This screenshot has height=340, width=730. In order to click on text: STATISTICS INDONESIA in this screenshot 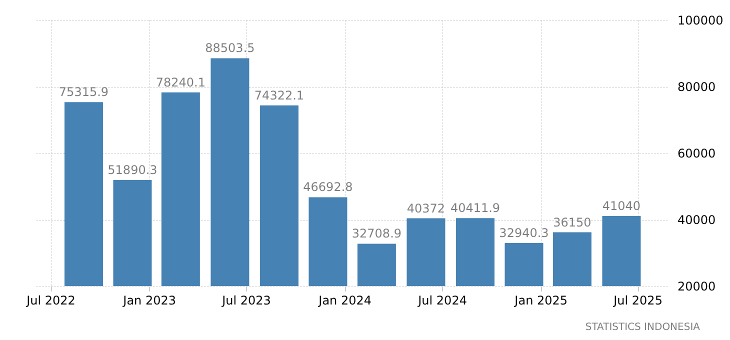, I will do `click(642, 327)`.